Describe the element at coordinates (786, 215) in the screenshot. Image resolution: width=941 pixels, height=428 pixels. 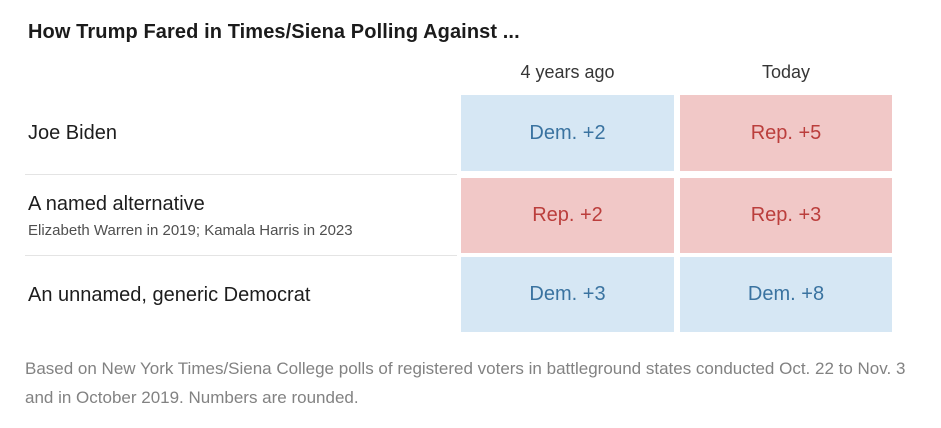
I see `cell-named-alternative-today: Rep. +3` at that location.